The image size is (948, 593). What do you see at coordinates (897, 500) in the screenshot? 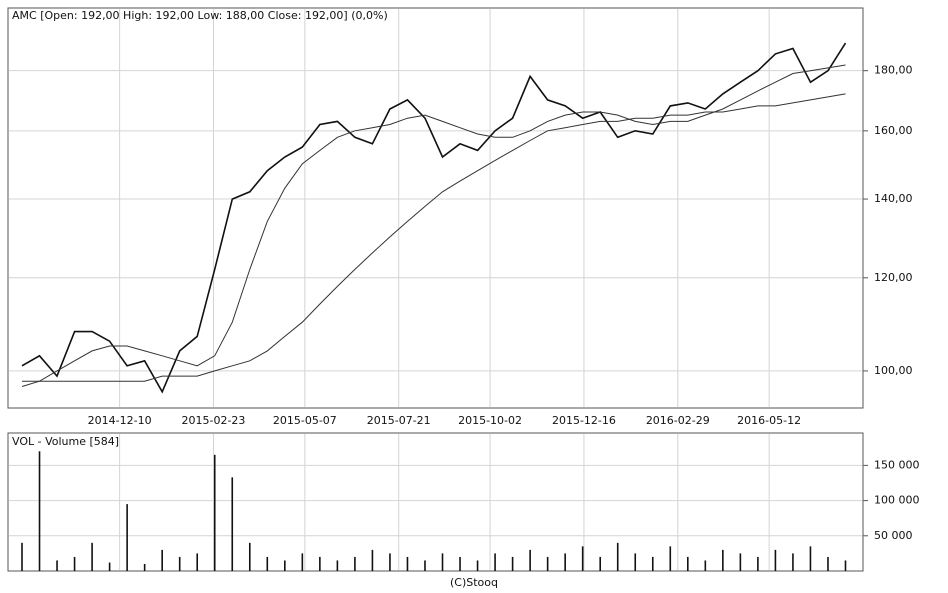
I see `y-tick-label: 100 000` at bounding box center [897, 500].